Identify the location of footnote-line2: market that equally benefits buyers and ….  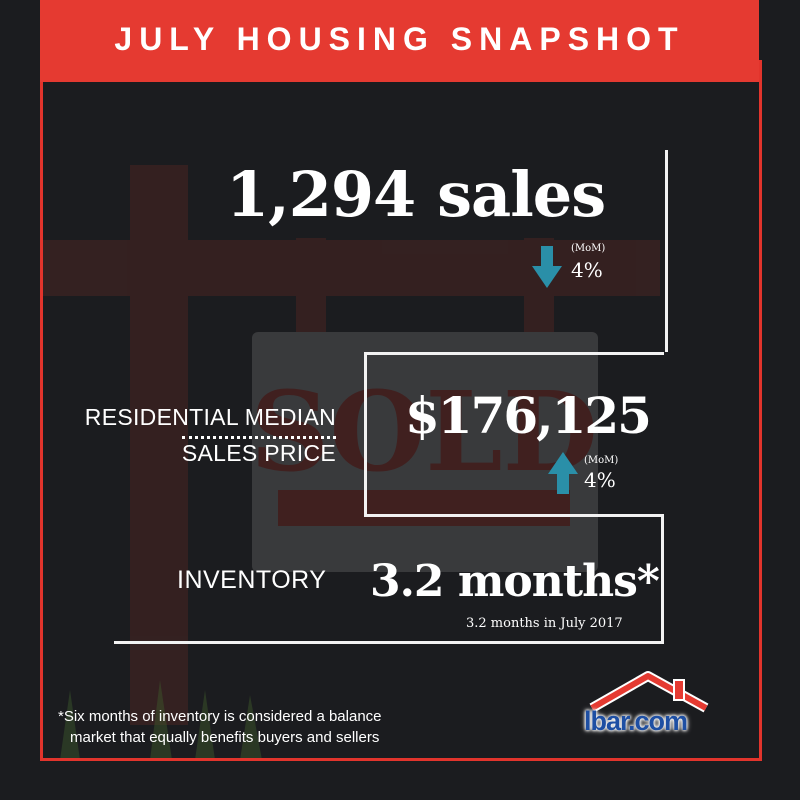
(225, 737).